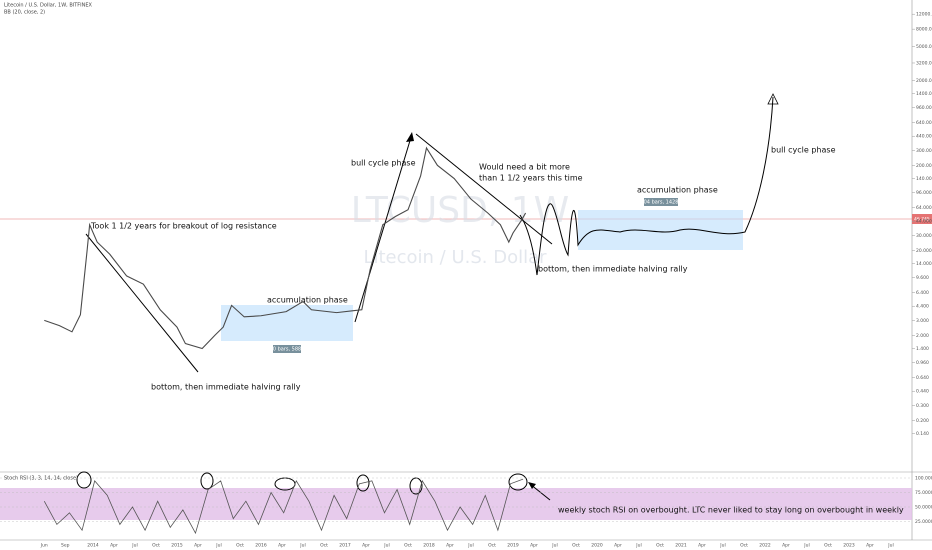 The image size is (932, 550). What do you see at coordinates (923, 522) in the screenshot?
I see `stoch-tick-label: 25.0000` at bounding box center [923, 522].